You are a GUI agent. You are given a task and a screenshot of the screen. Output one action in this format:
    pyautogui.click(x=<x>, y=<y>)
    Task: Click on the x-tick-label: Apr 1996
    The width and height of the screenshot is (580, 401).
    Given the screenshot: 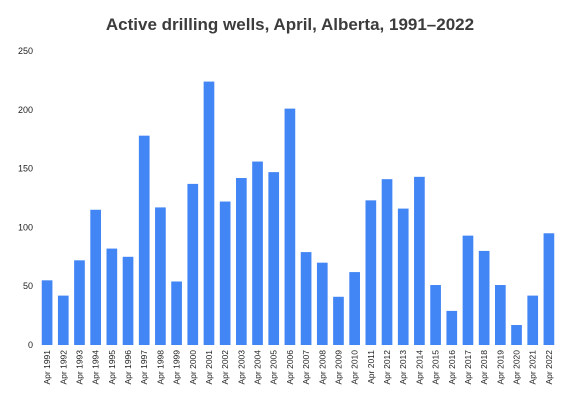 What is the action you would take?
    pyautogui.click(x=128, y=367)
    